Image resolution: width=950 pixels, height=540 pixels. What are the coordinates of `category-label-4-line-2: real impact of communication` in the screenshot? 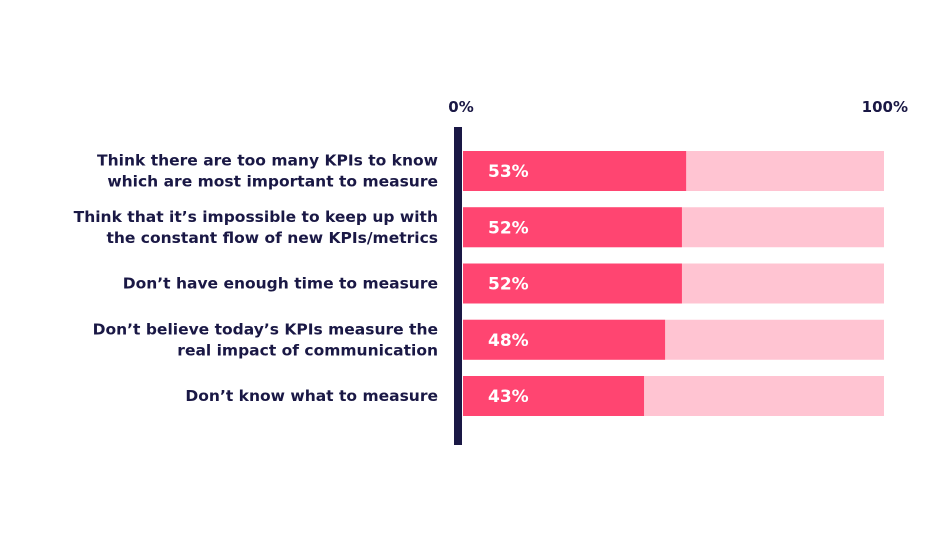 It's located at (307, 350).